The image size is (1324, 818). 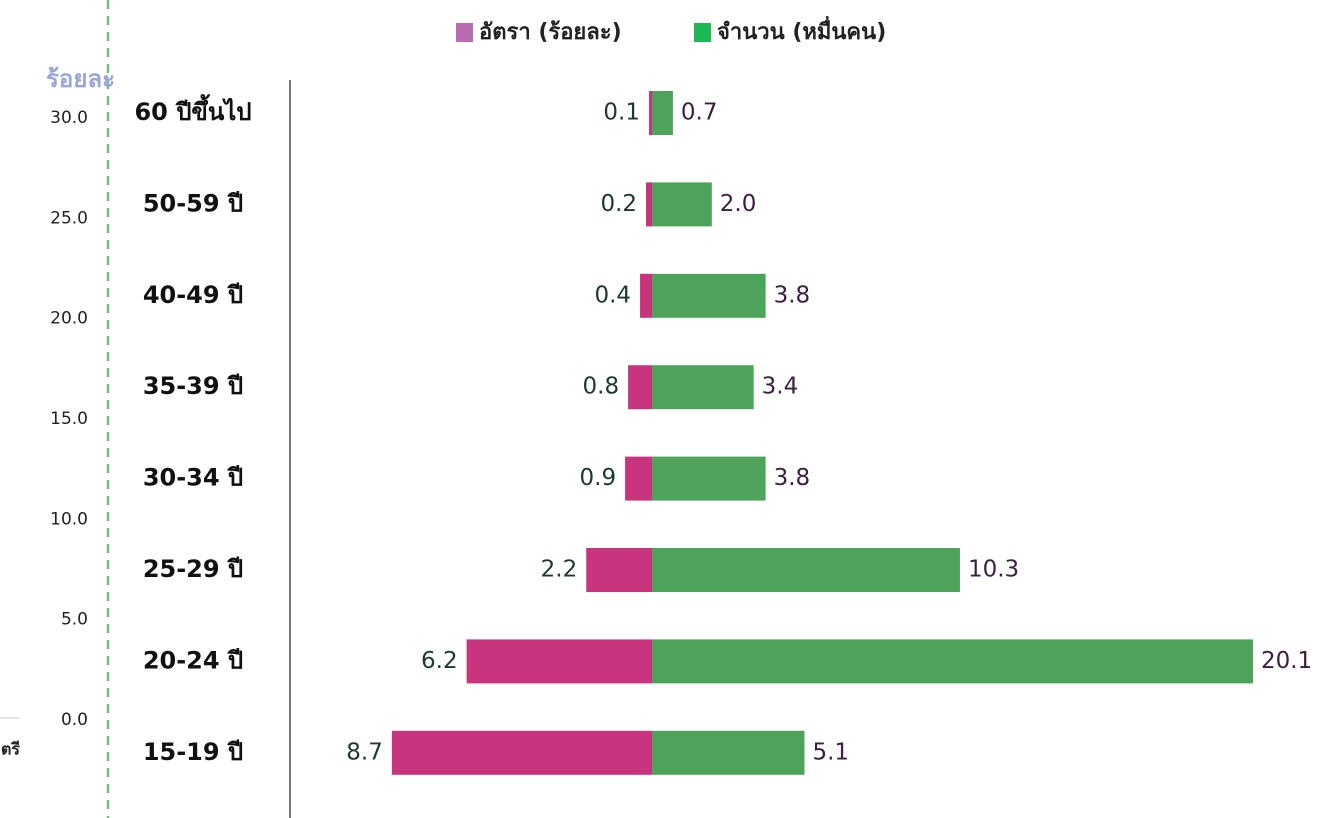 What do you see at coordinates (993, 570) in the screenshot?
I see `value-label: 10.3` at bounding box center [993, 570].